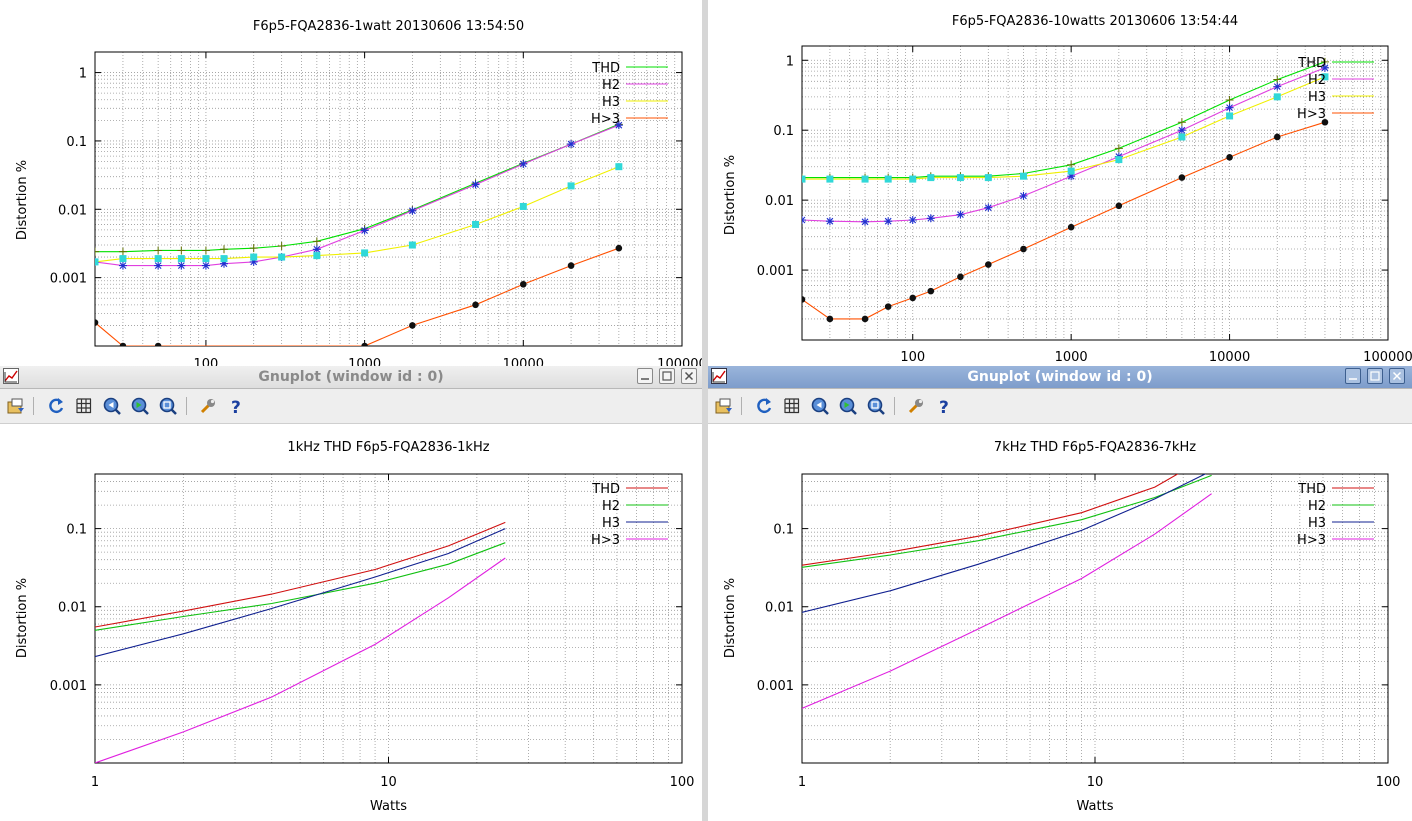 The height and width of the screenshot is (821, 1412). Describe the element at coordinates (388, 806) in the screenshot. I see `x-axis-label: Watts` at that location.